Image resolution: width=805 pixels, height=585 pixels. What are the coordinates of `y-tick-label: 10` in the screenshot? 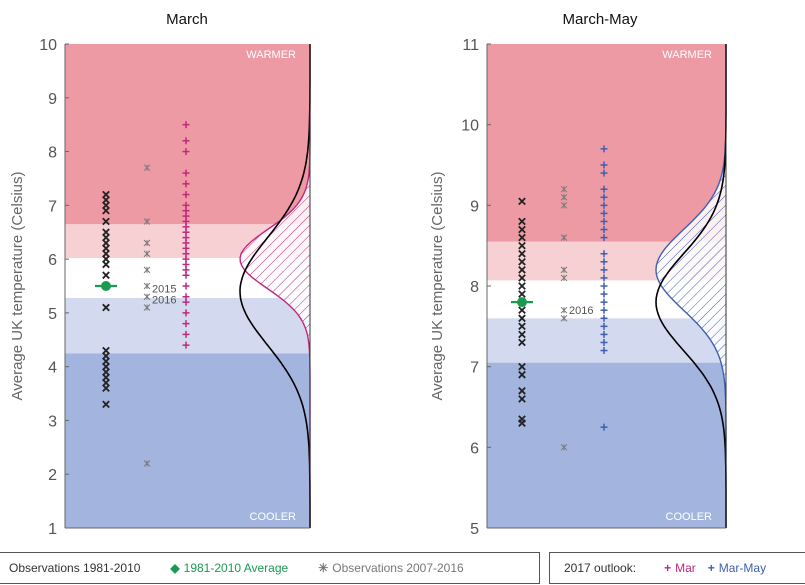 It's located at (48, 45).